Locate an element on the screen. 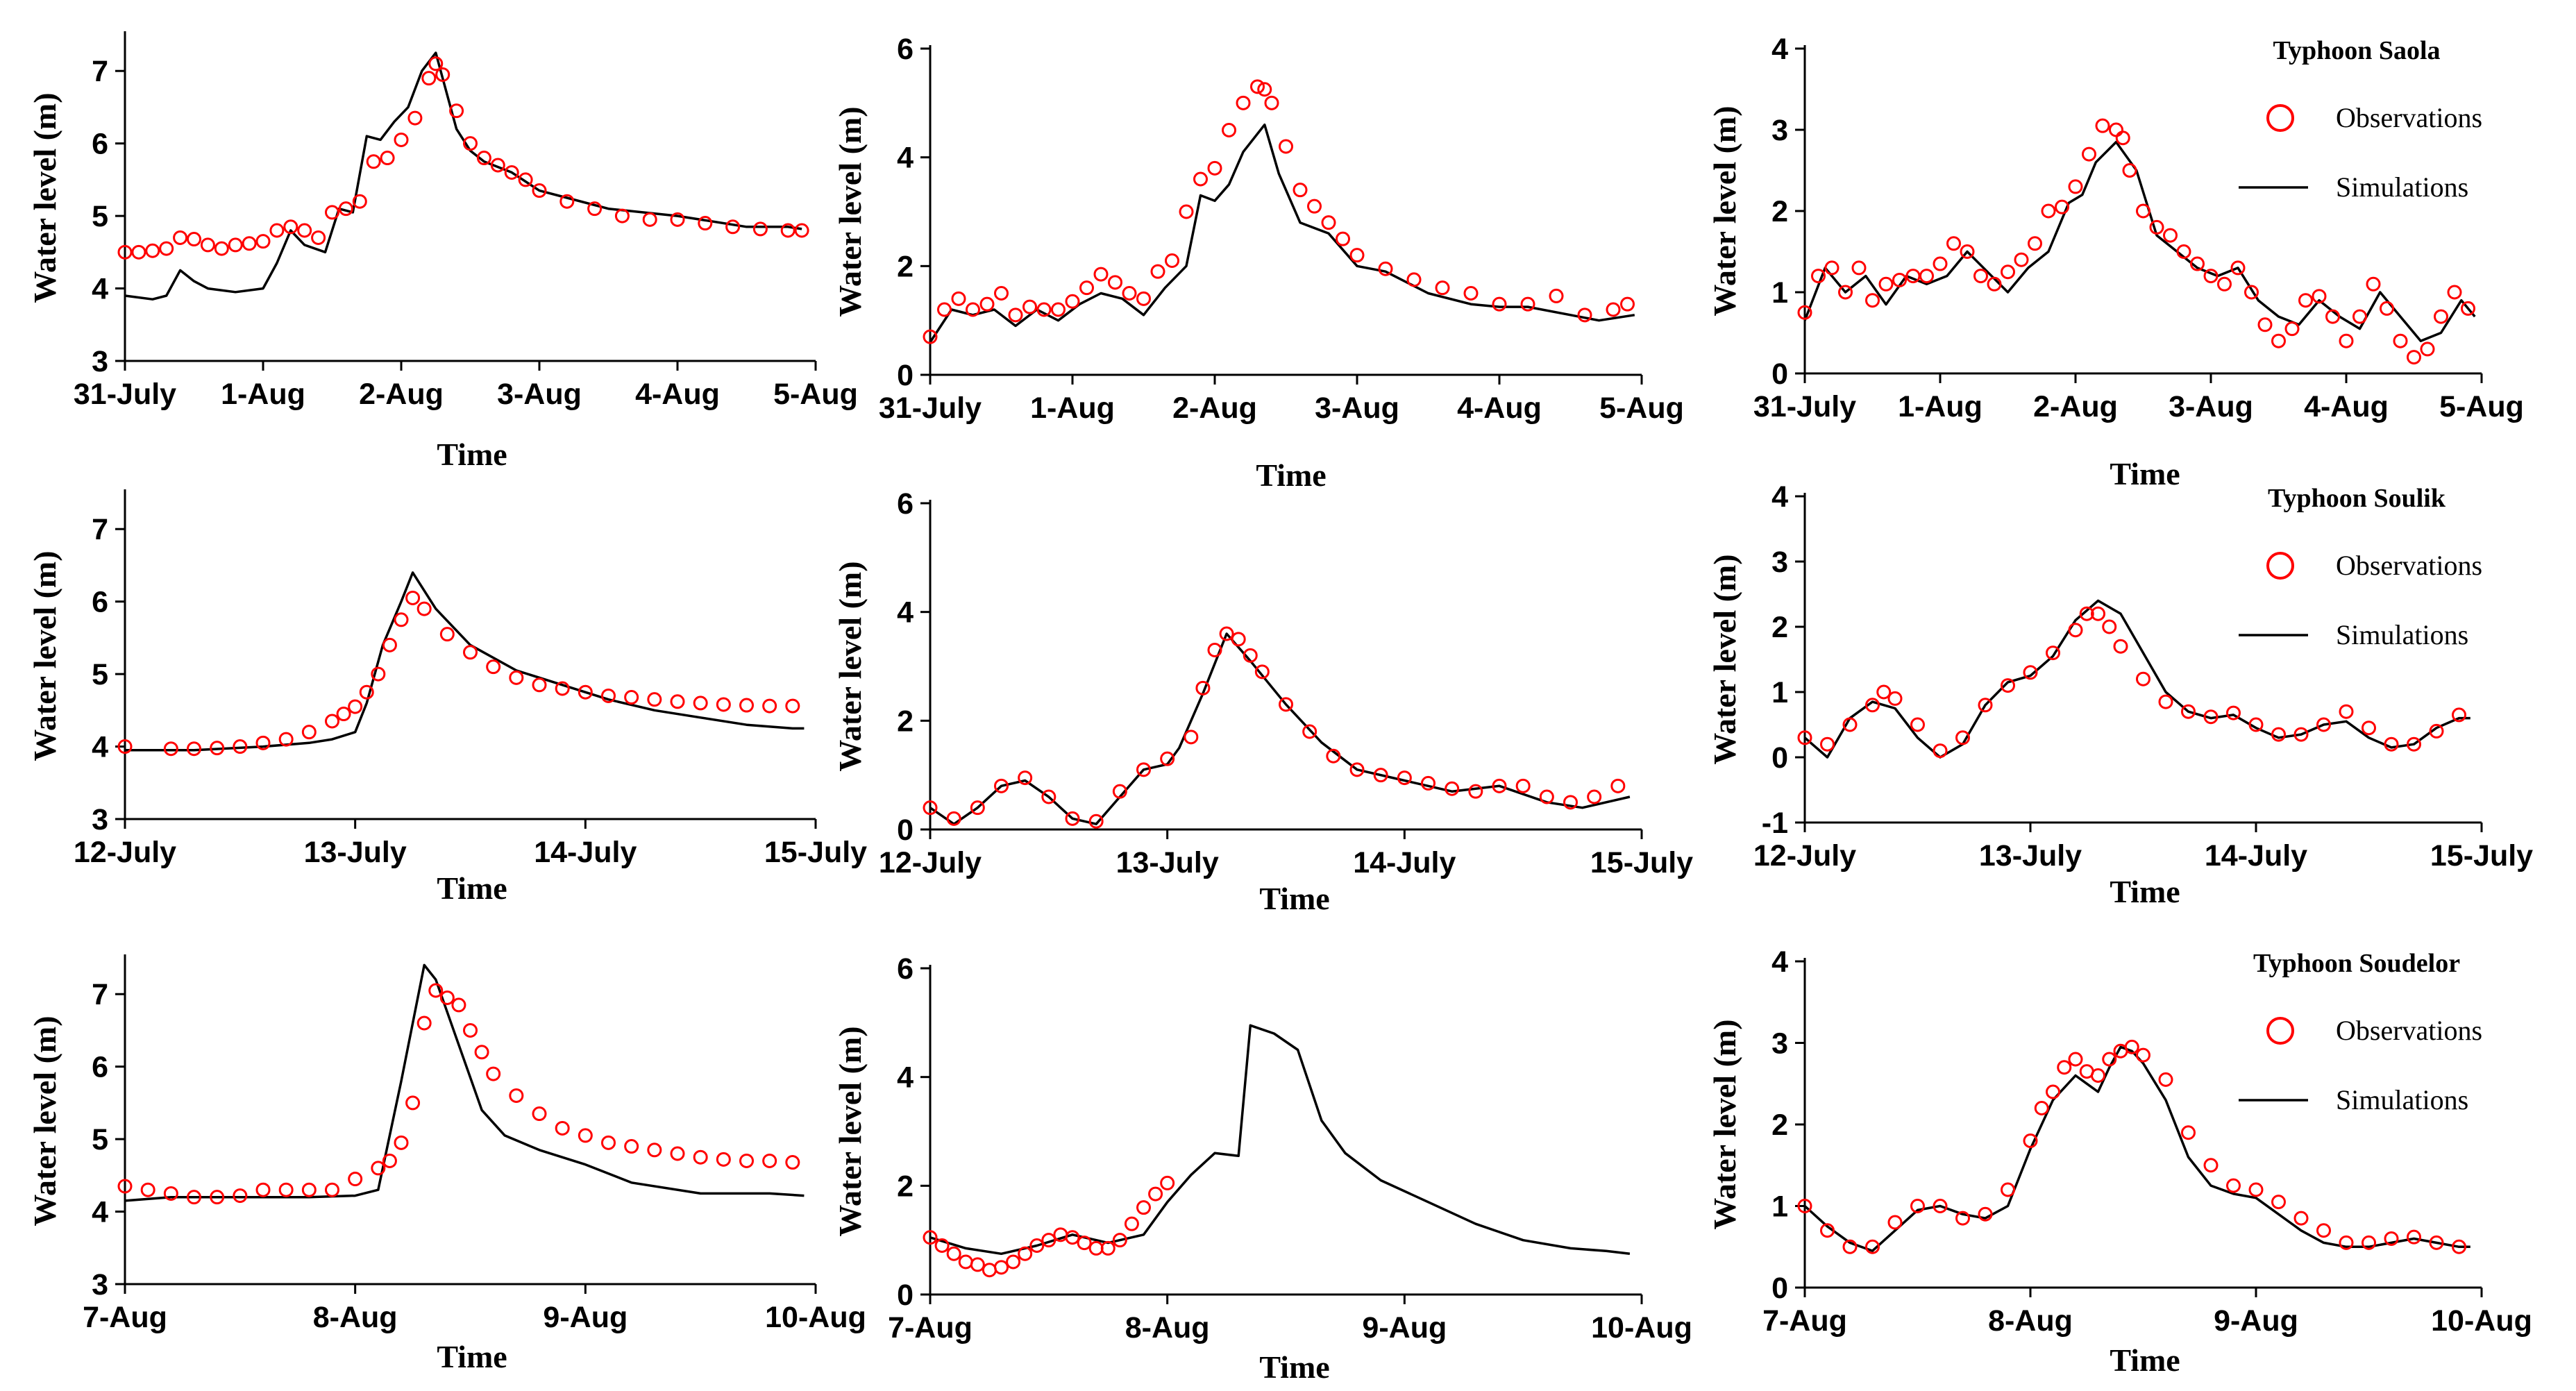 The image size is (2576, 1391). y-tick-label: 3 is located at coordinates (100, 1284).